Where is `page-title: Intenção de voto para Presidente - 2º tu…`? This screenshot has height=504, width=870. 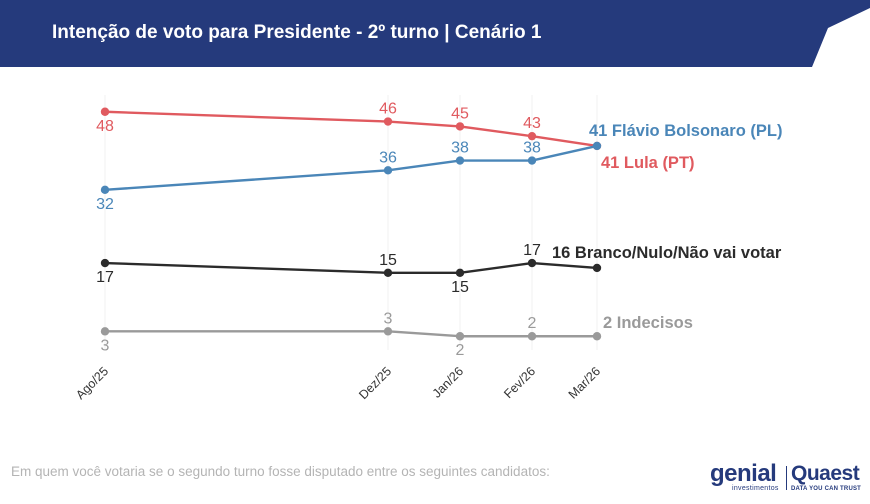
page-title: Intenção de voto para Presidente - 2º tu… is located at coordinates (297, 32).